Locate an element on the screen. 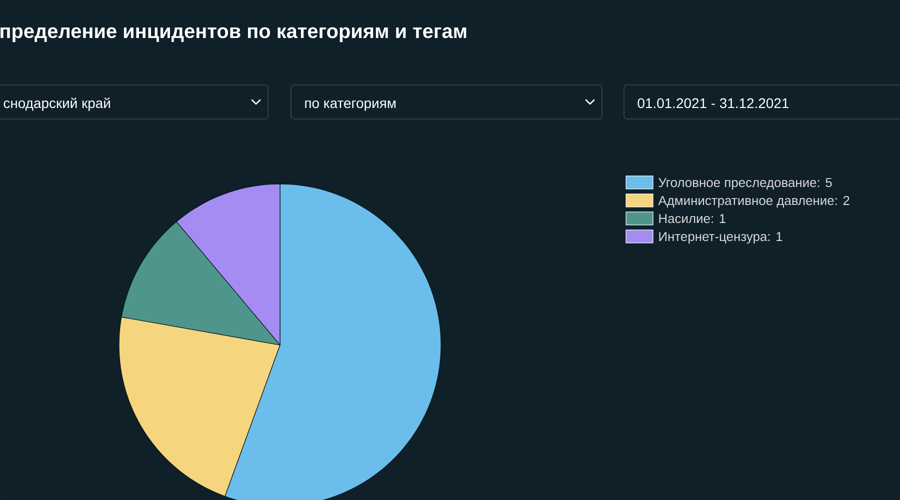 Image resolution: width=900 pixels, height=500 pixels. legend-label: Уголовное преследование: 5 is located at coordinates (745, 184).